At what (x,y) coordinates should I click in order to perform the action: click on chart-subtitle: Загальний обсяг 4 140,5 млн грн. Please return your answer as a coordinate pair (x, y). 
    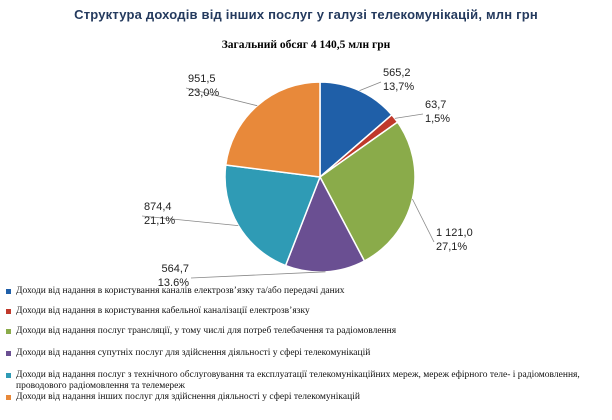
    Looking at the image, I should click on (306, 45).